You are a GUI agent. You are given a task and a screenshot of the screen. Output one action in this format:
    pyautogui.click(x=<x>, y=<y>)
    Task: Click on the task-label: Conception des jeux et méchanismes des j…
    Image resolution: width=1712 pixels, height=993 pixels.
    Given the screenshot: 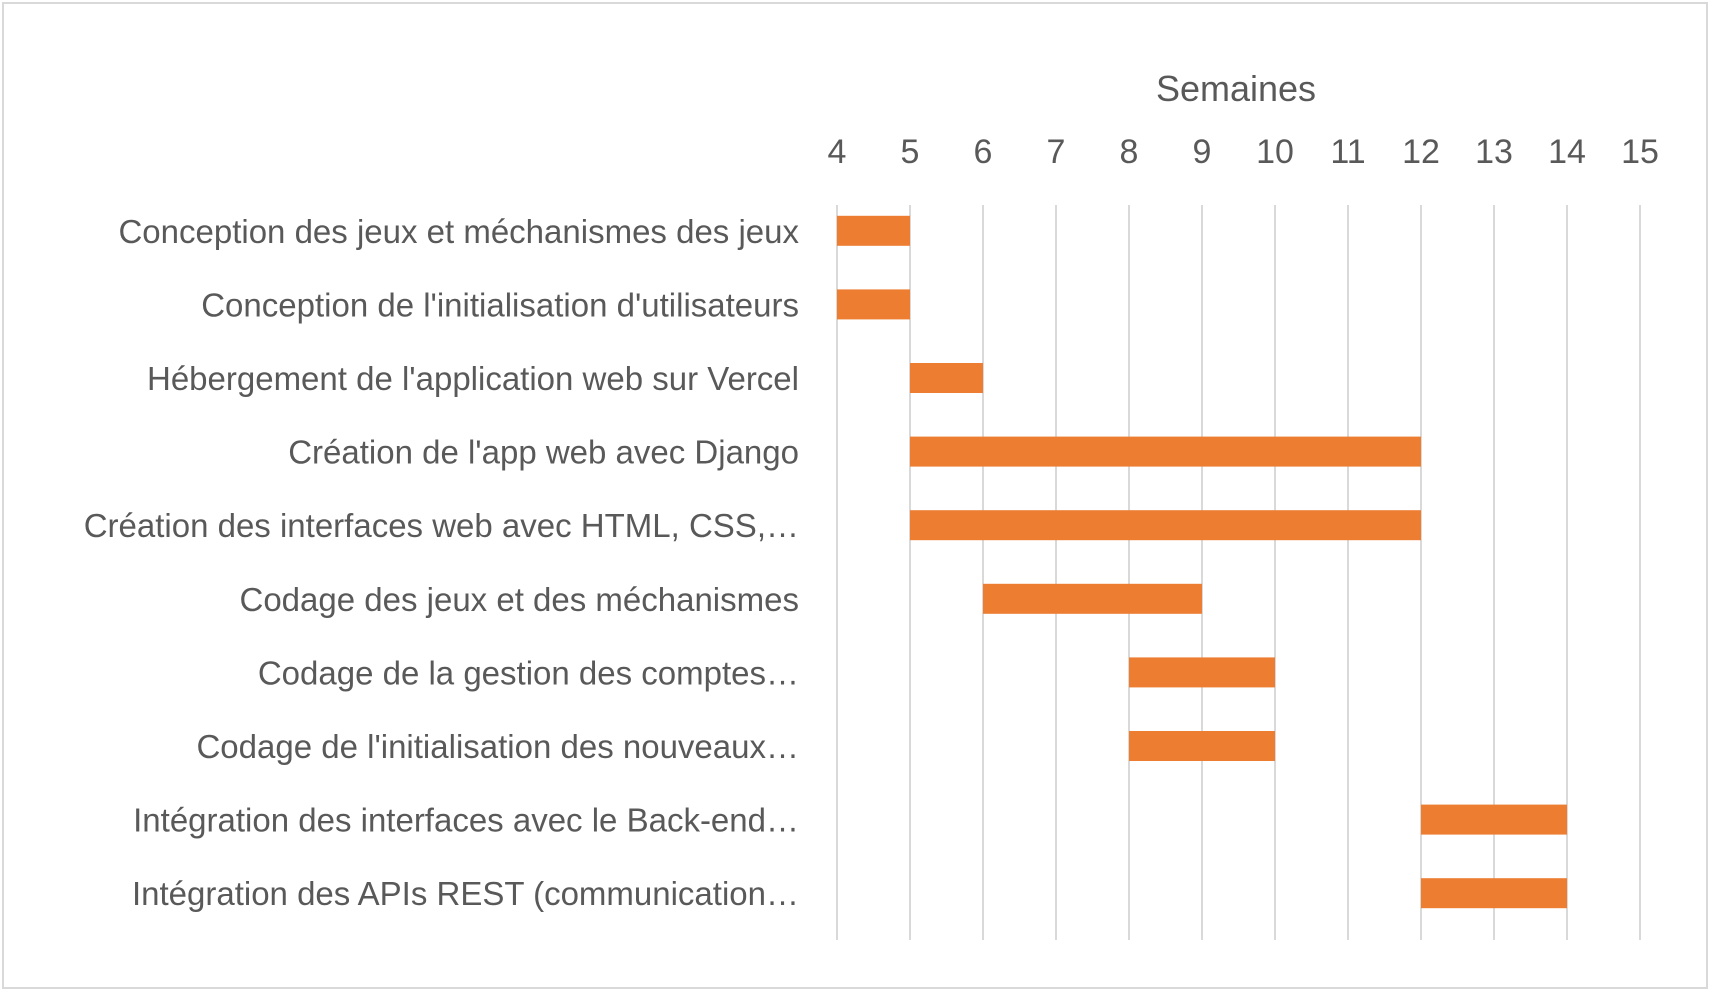 What is the action you would take?
    pyautogui.click(x=458, y=231)
    